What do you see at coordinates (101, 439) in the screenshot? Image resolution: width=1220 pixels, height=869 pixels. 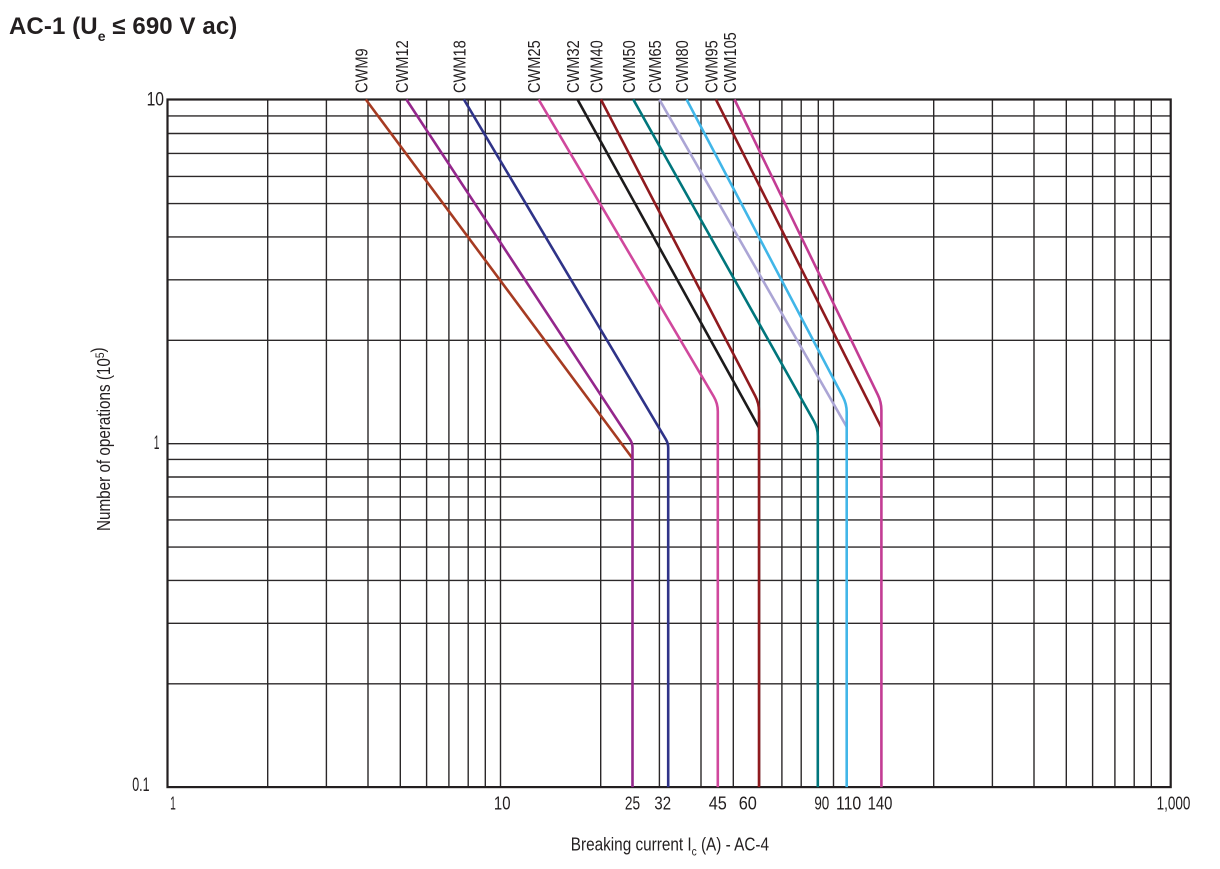 I see `svg-text: Number of operations (105)` at bounding box center [101, 439].